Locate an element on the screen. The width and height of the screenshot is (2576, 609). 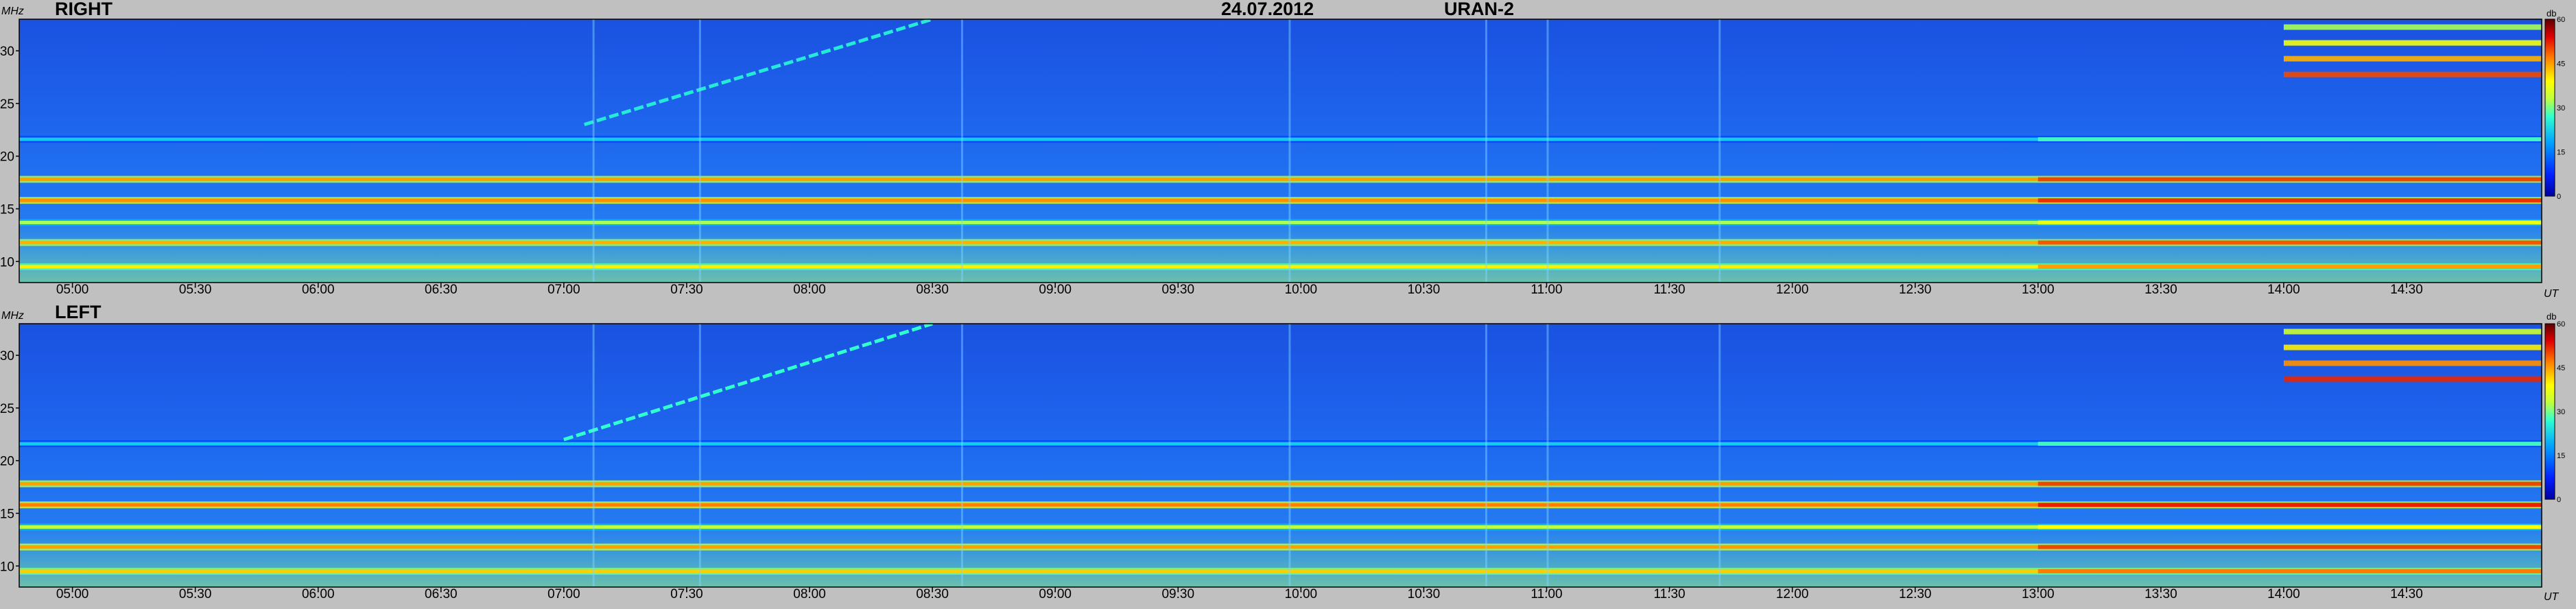
instrument-label: URAN-2 is located at coordinates (1479, 10).